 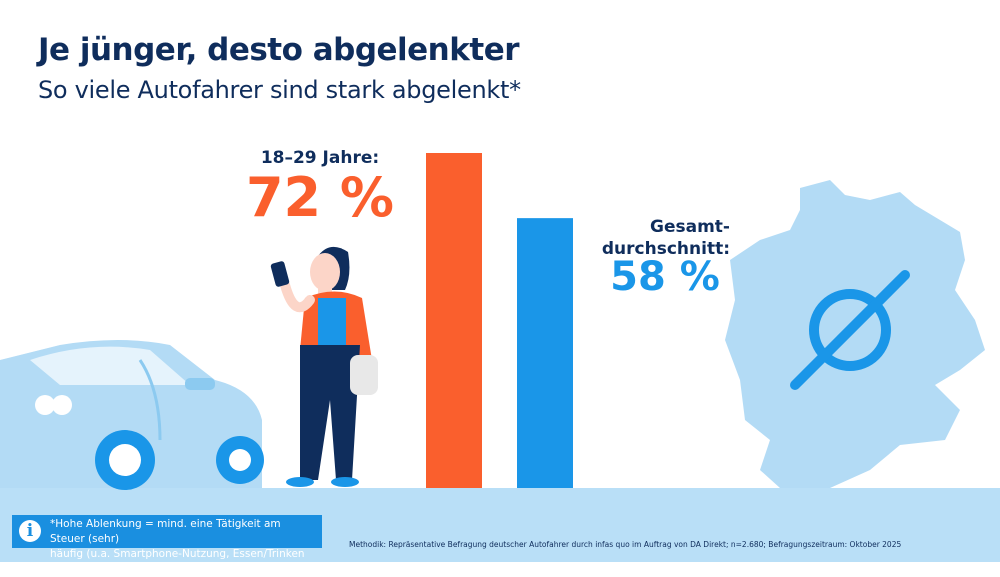 What do you see at coordinates (30, 531) in the screenshot?
I see `info-icon: i` at bounding box center [30, 531].